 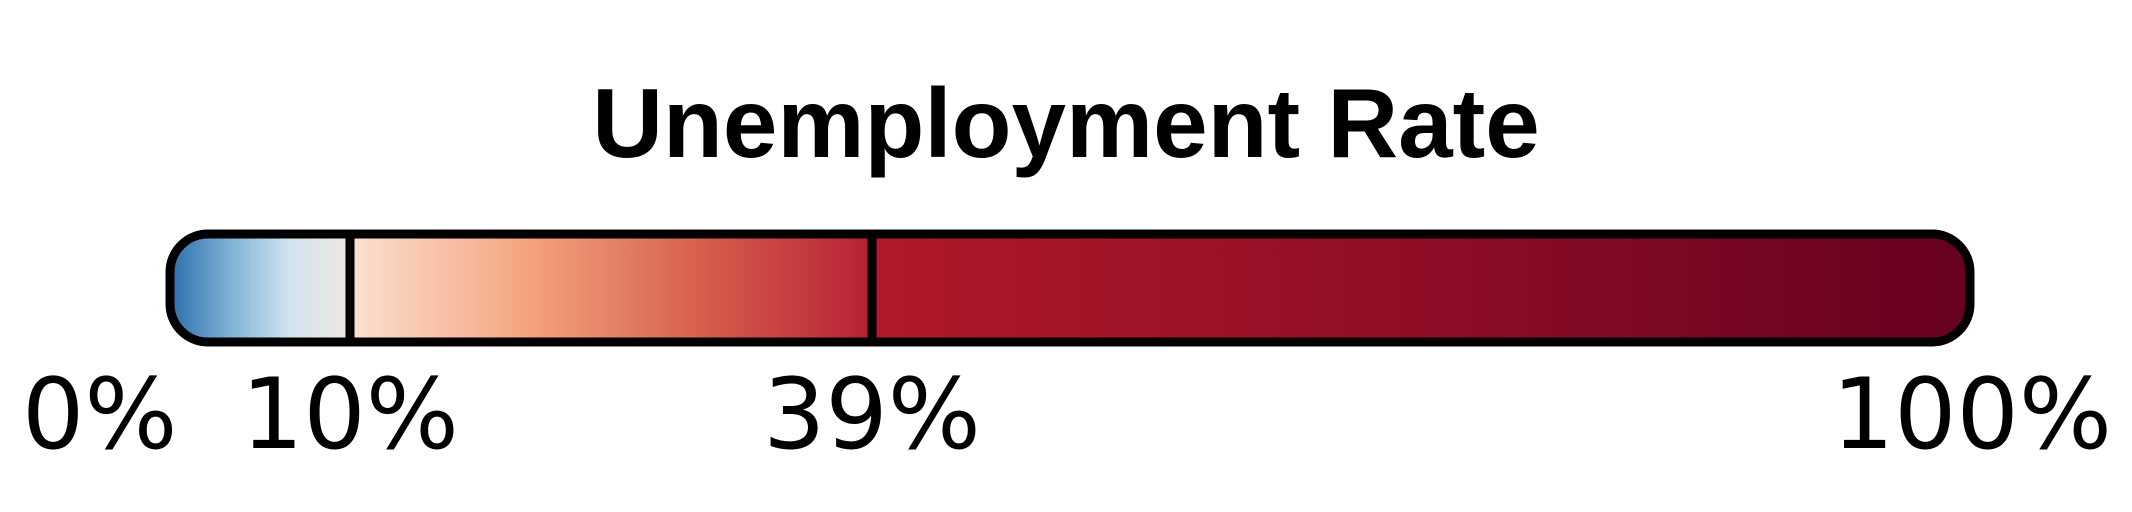 I want to click on legend-title: Unemployment Rate, so click(x=1066, y=123).